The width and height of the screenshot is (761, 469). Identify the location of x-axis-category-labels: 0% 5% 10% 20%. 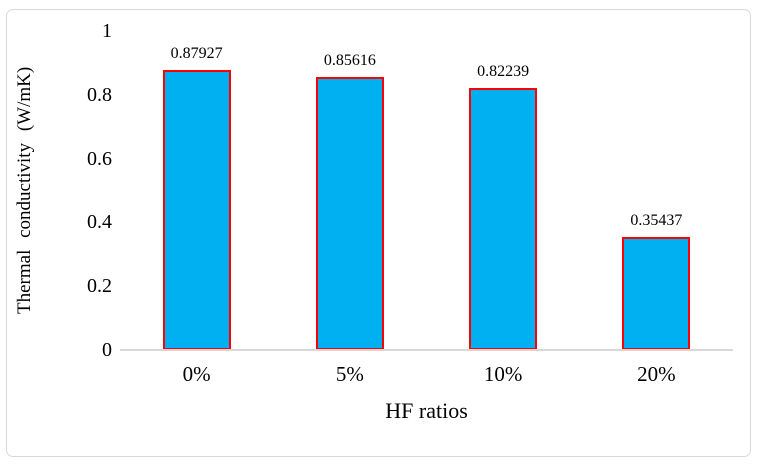
(426, 376).